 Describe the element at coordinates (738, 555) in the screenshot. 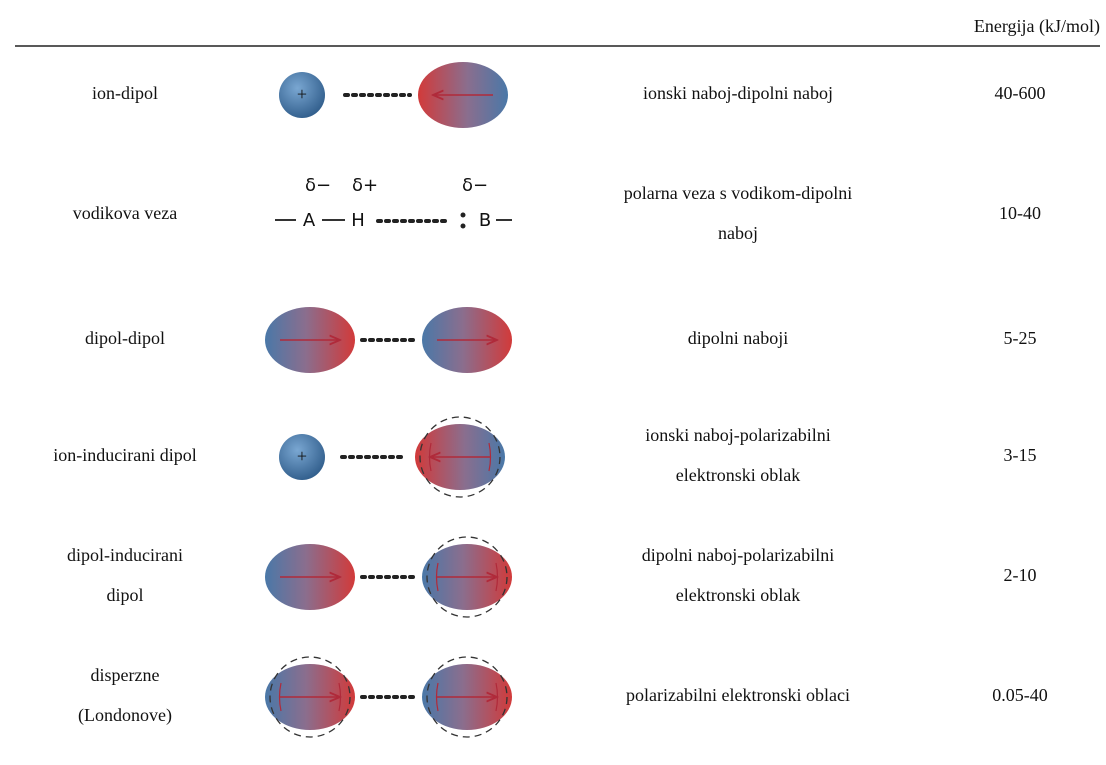

I see `row-description: dipolni naboj-polarizabilni` at that location.